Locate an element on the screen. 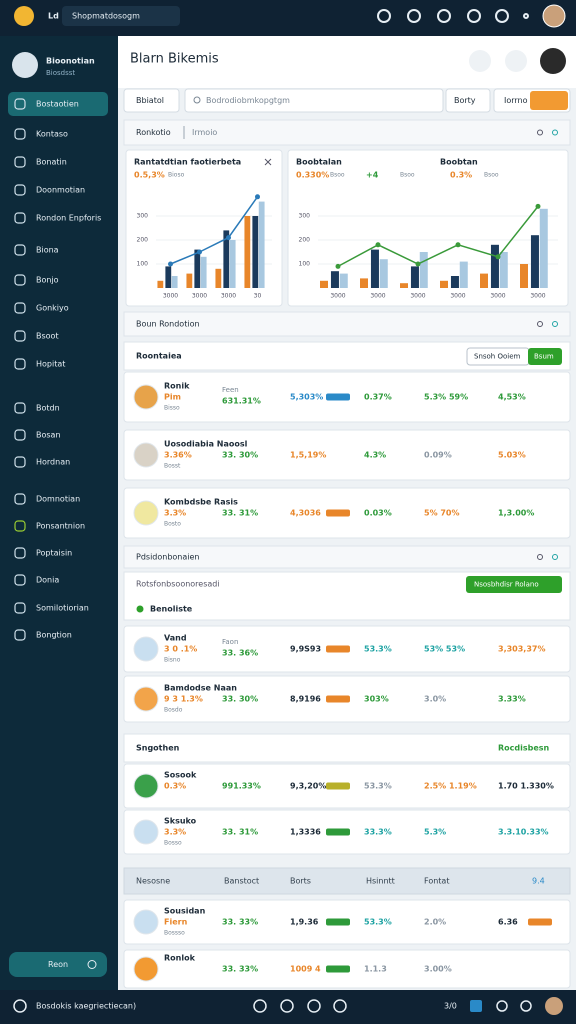 The height and width of the screenshot is (1024, 576). row-note: Bosto is located at coordinates (172, 524).